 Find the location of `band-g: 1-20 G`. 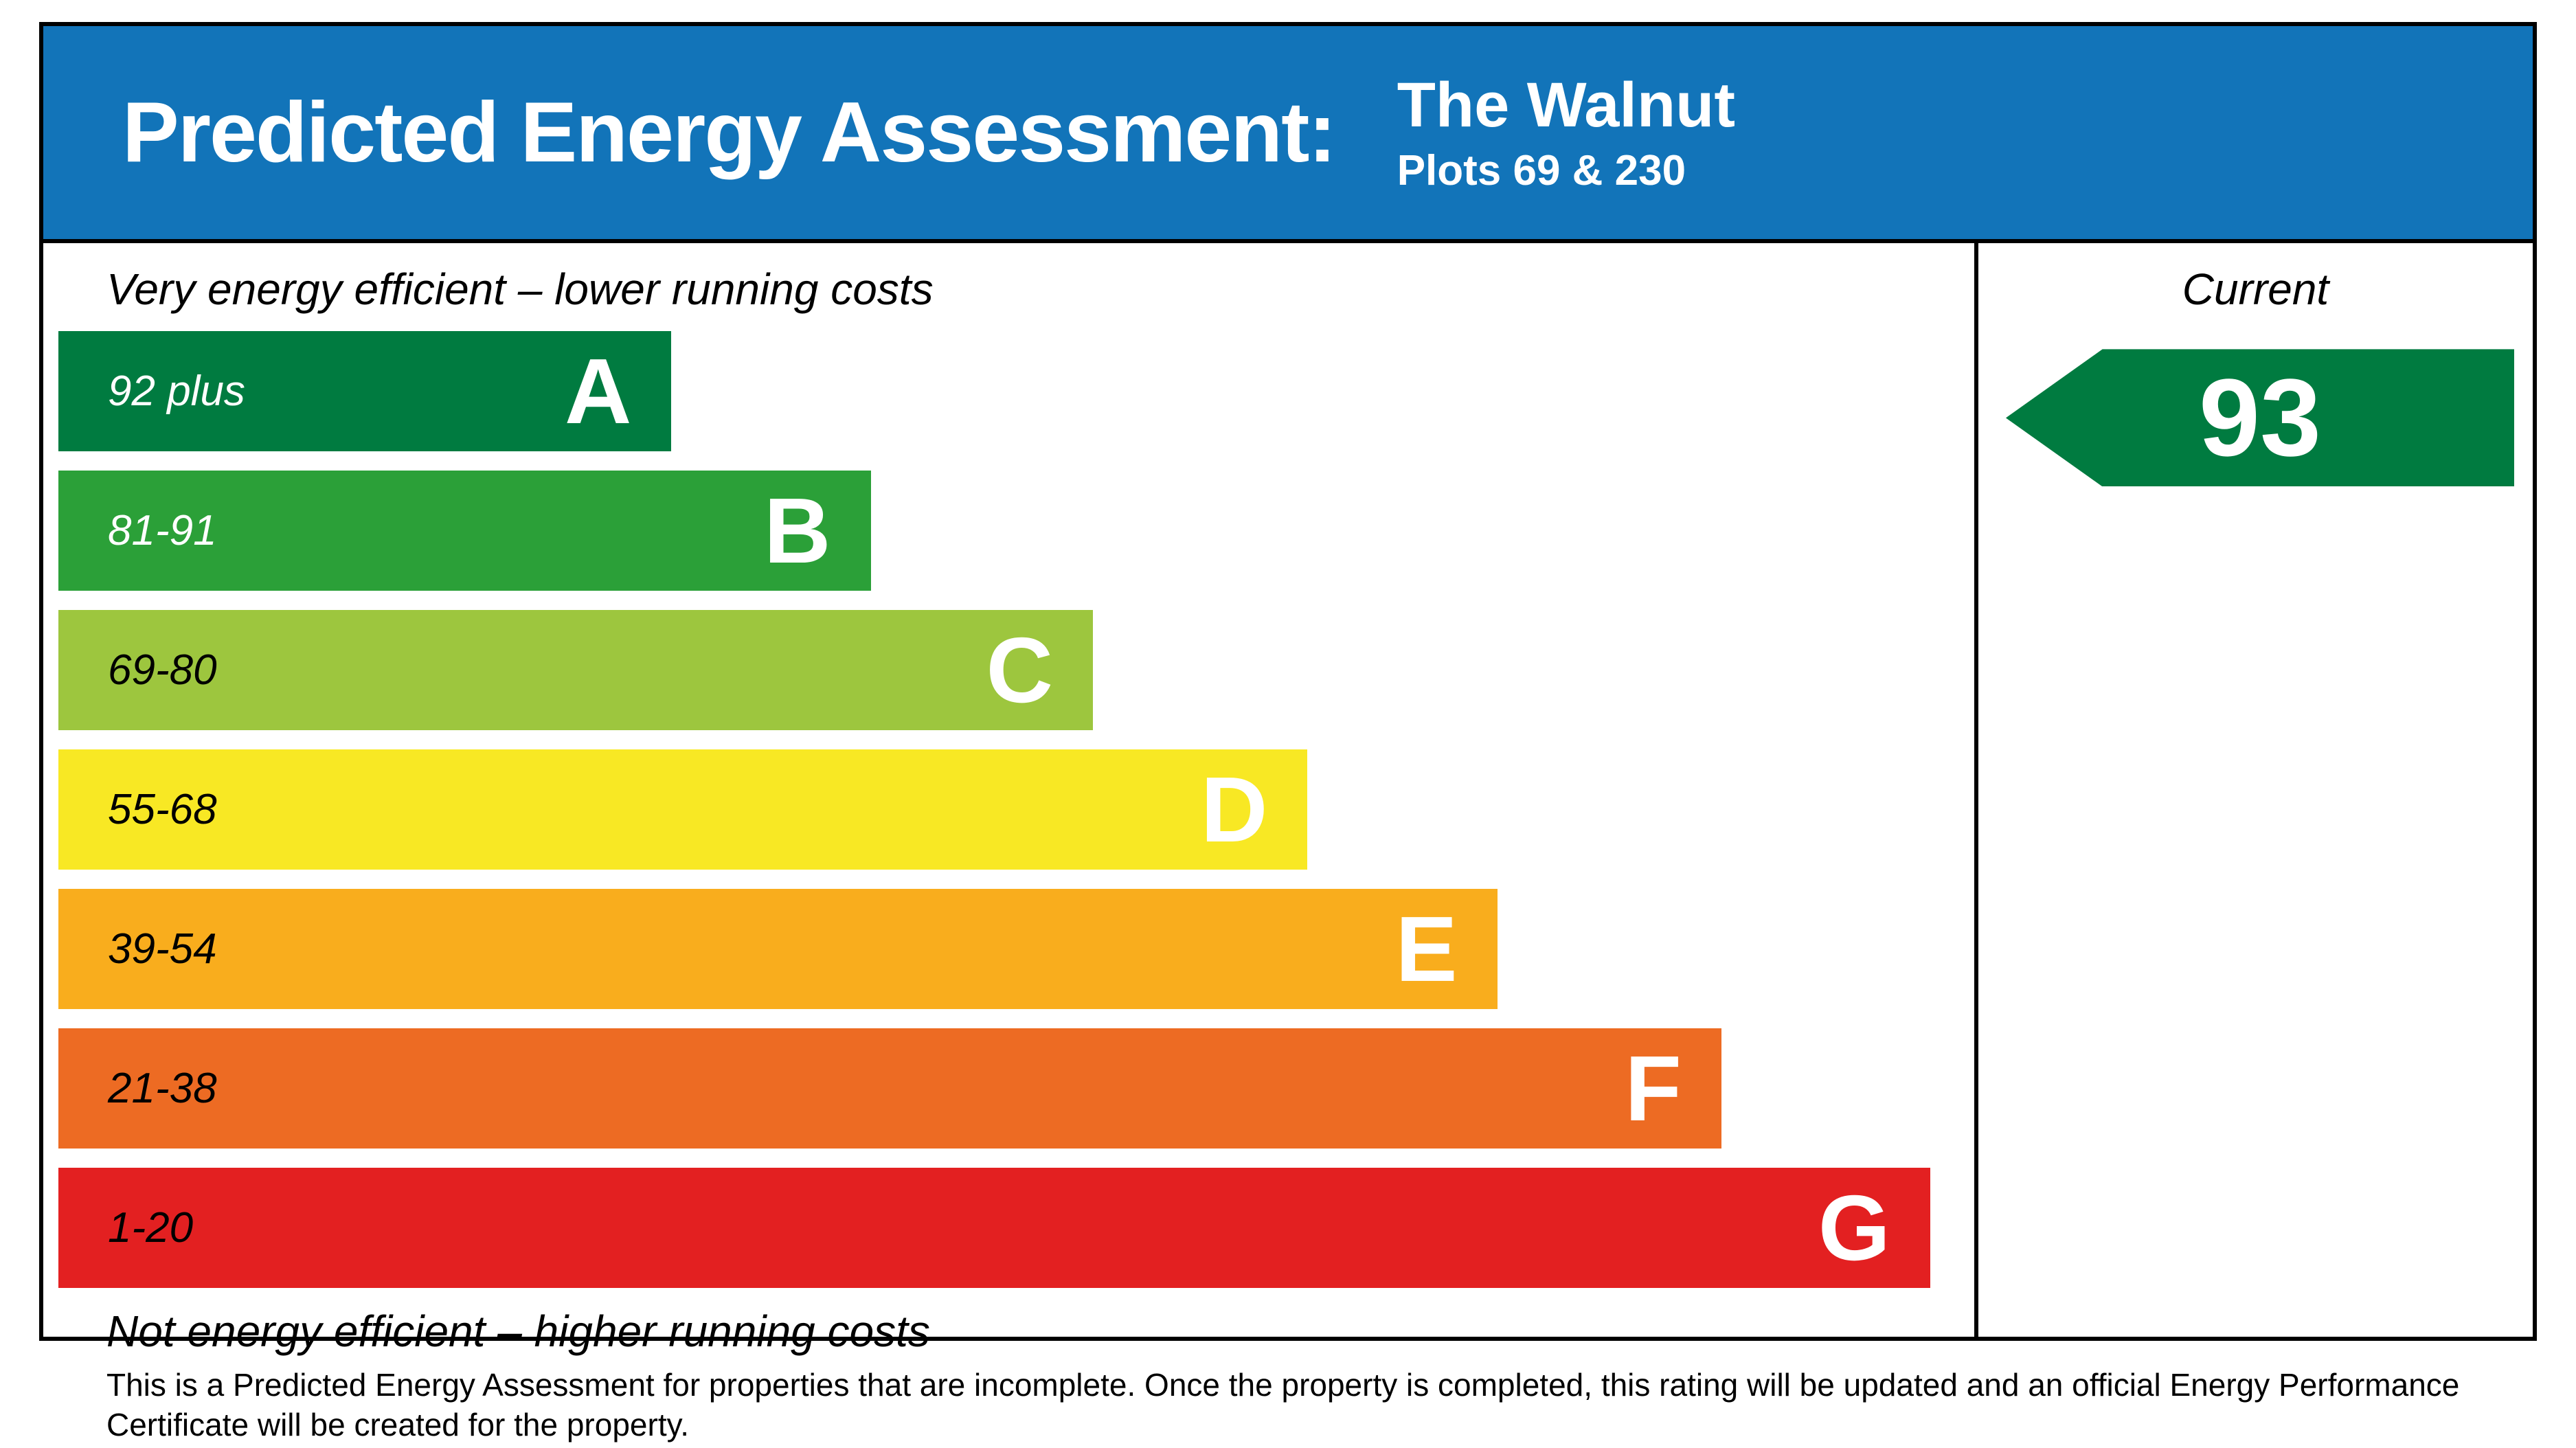

band-g: 1-20 G is located at coordinates (994, 1228).